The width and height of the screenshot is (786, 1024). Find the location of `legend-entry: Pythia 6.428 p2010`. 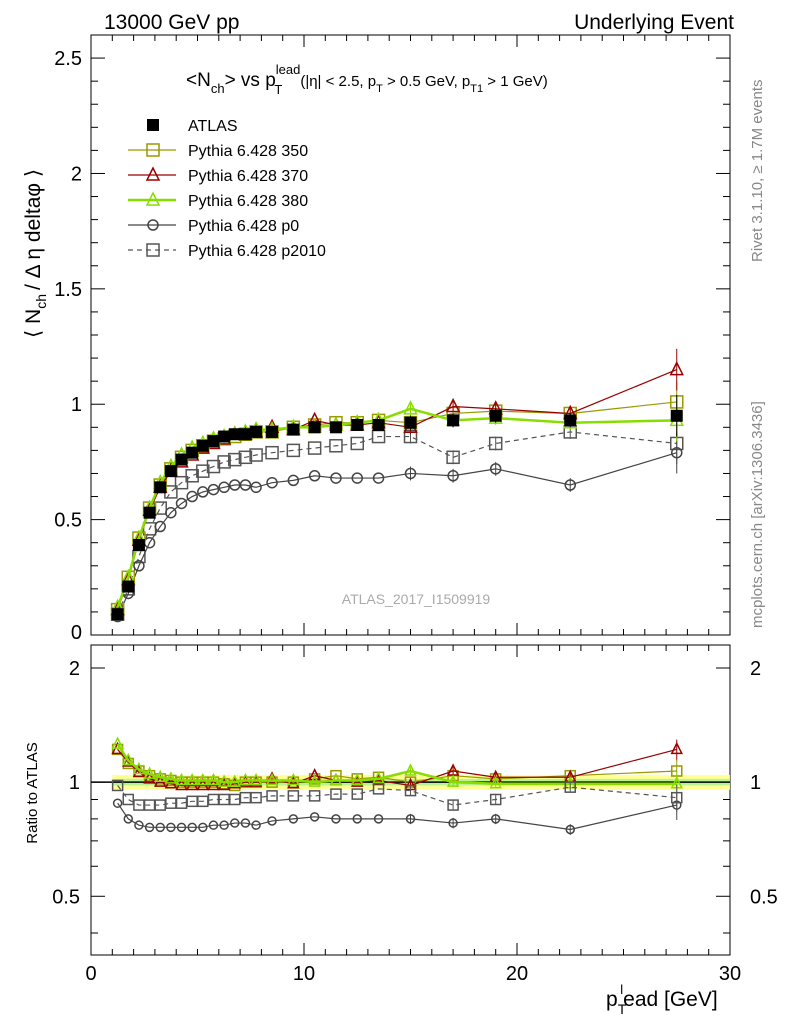

legend-entry: Pythia 6.428 p2010 is located at coordinates (227, 251).